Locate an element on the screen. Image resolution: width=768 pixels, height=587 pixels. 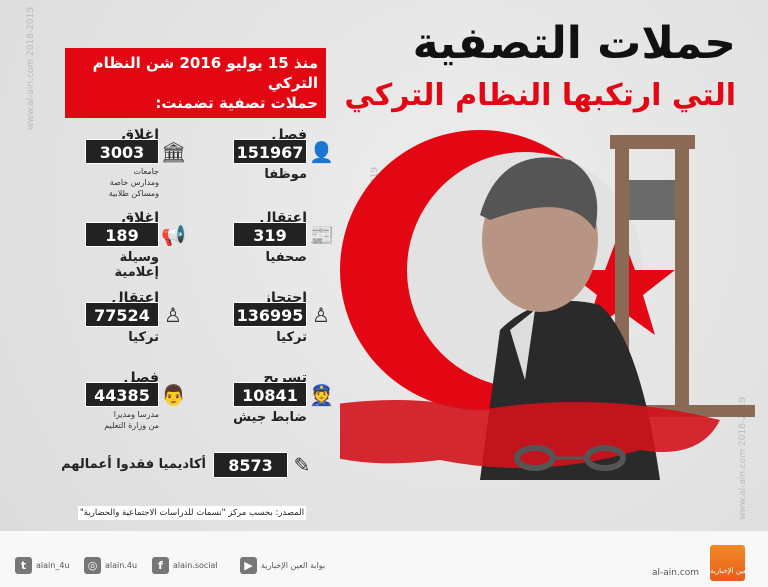
teacher-icon: 👨 is located at coordinates (173, 395).